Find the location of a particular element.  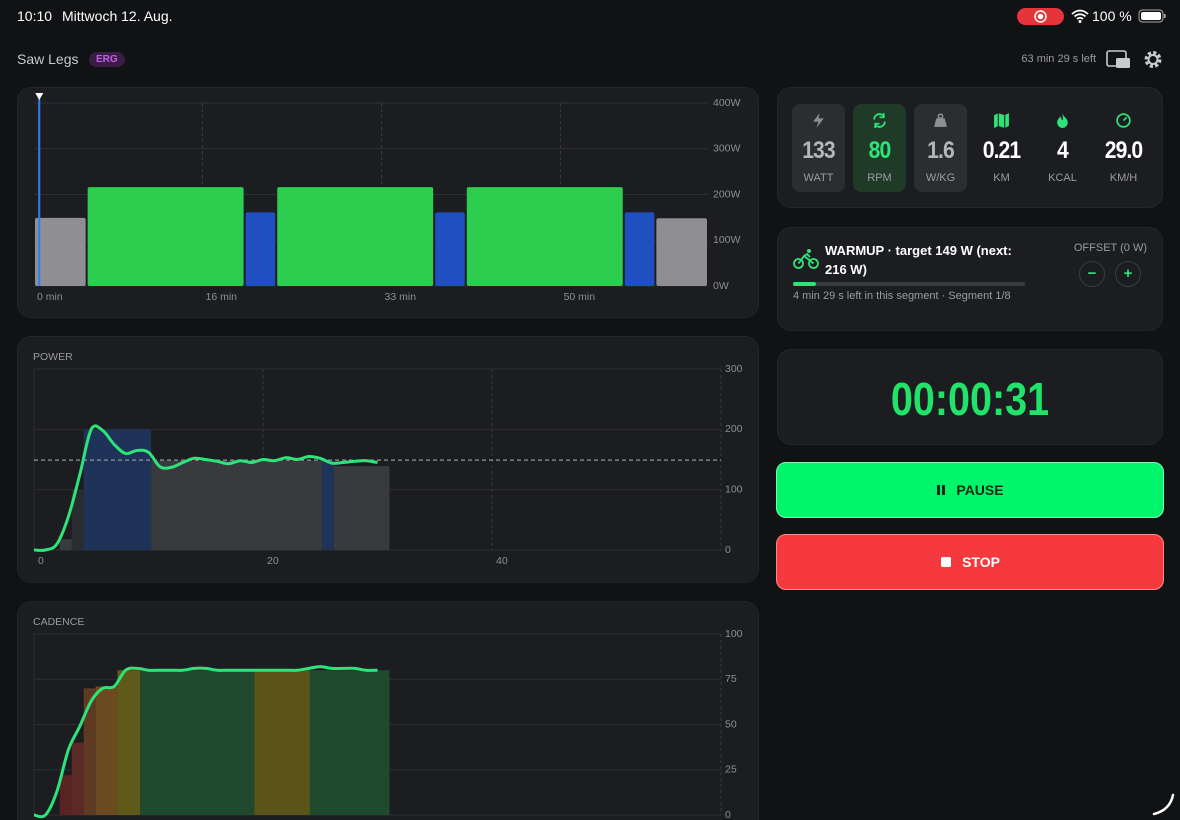

x-tick-label: 16 min is located at coordinates (222, 297).